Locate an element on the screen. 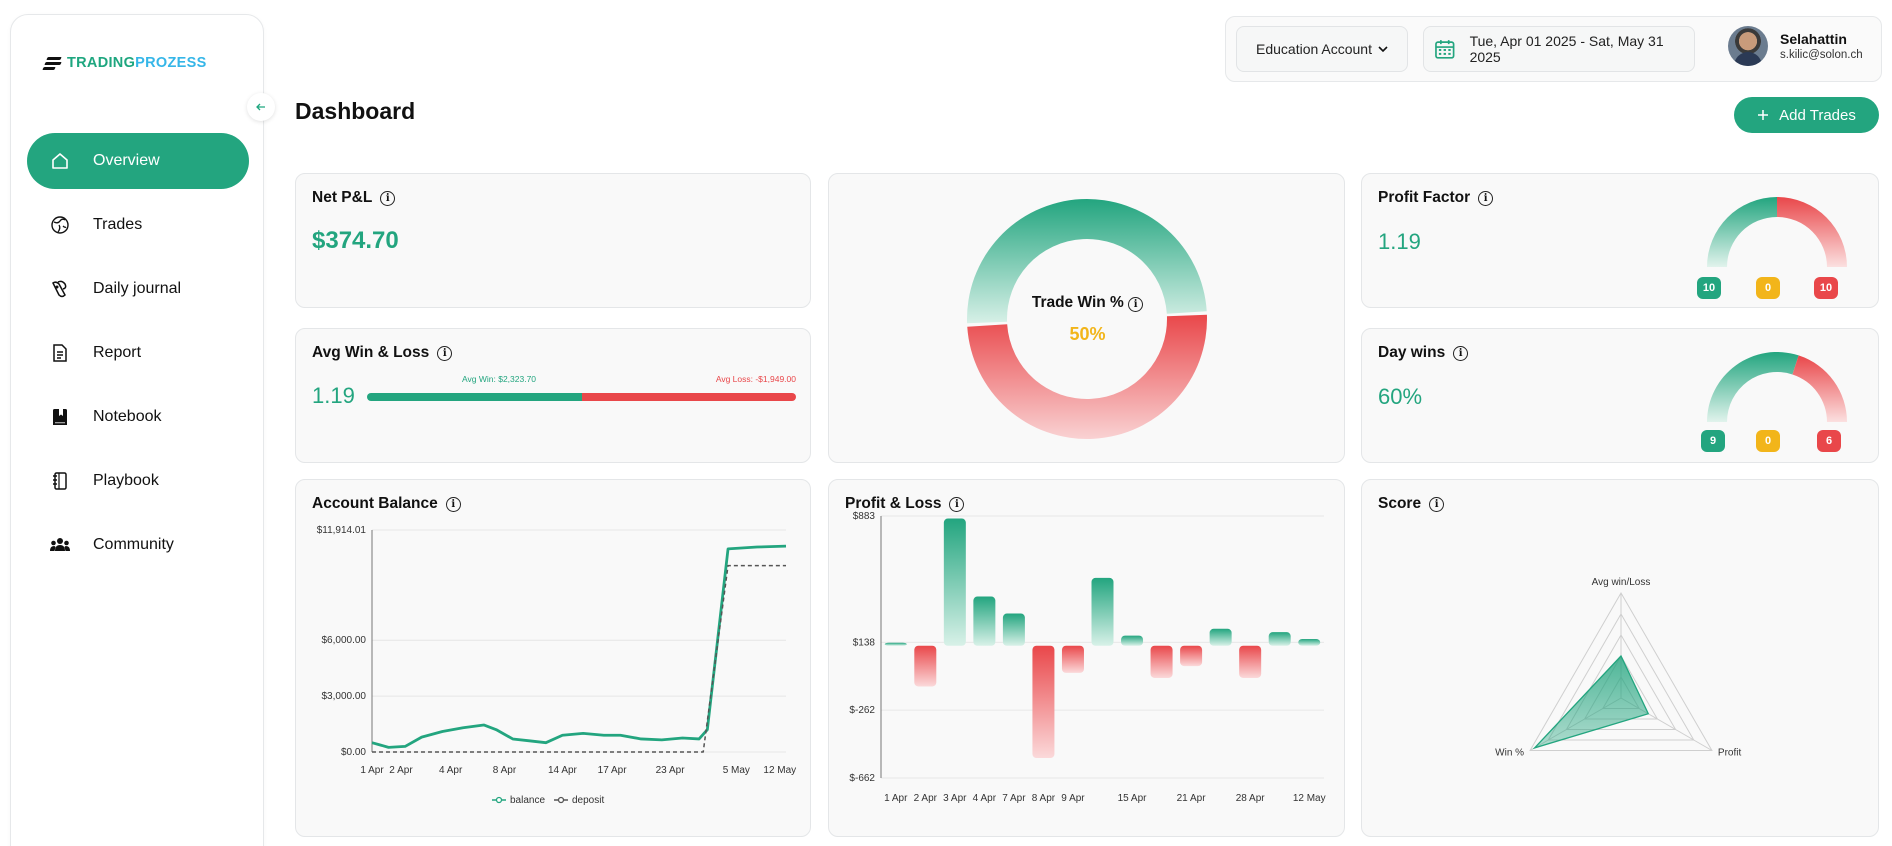 The image size is (1892, 846). legend-marker is located at coordinates (561, 800).